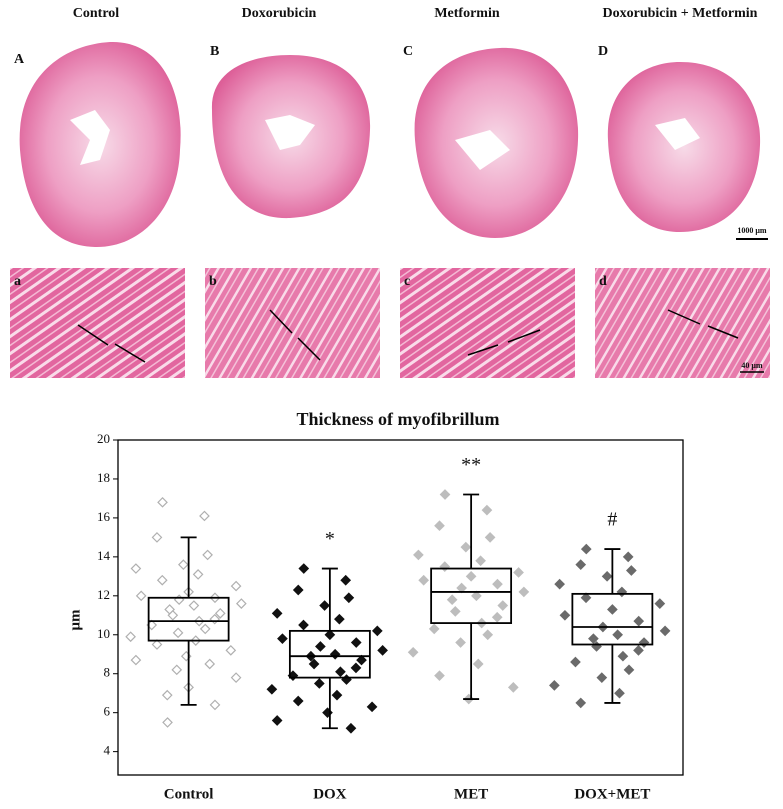 This screenshot has width=783, height=809. Describe the element at coordinates (752, 365) in the screenshot. I see `scale-label: 40 μm` at that location.